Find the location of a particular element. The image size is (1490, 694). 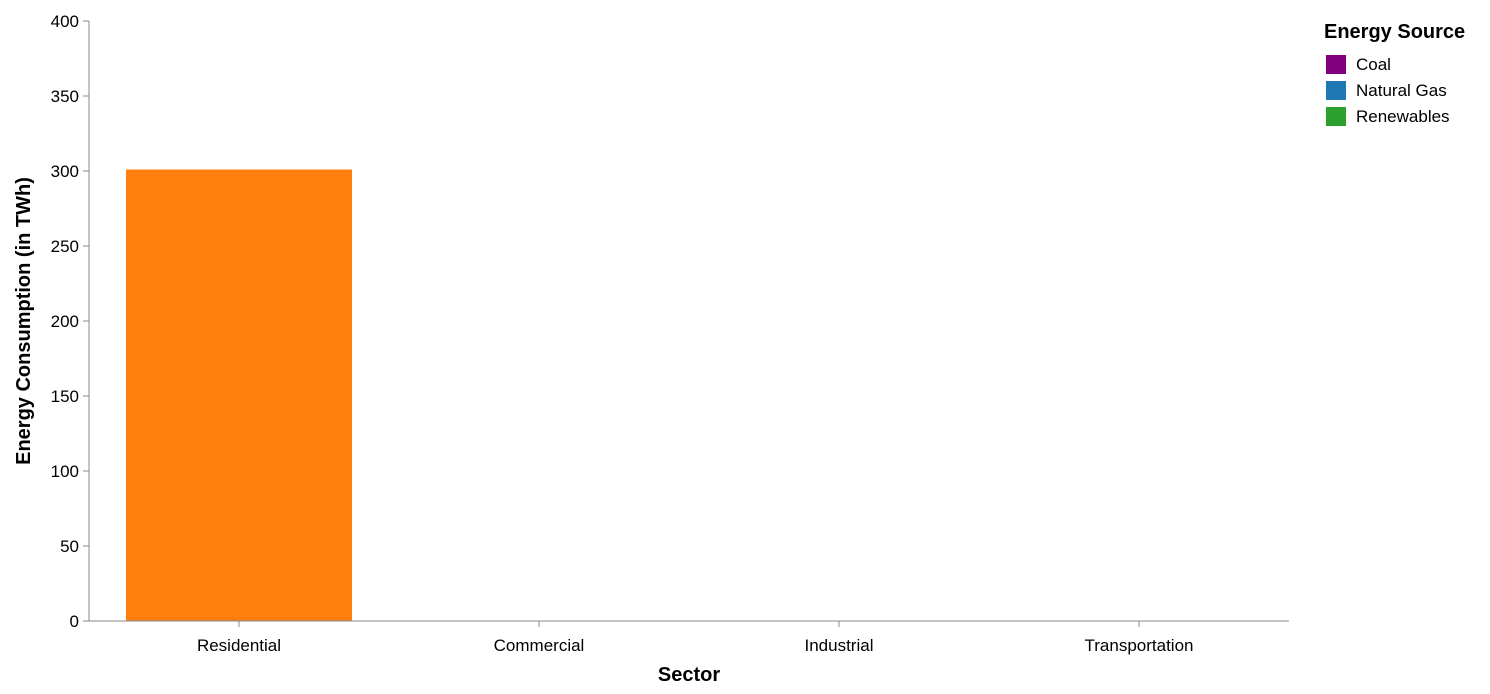

legend-label: Renewables is located at coordinates (1403, 116).